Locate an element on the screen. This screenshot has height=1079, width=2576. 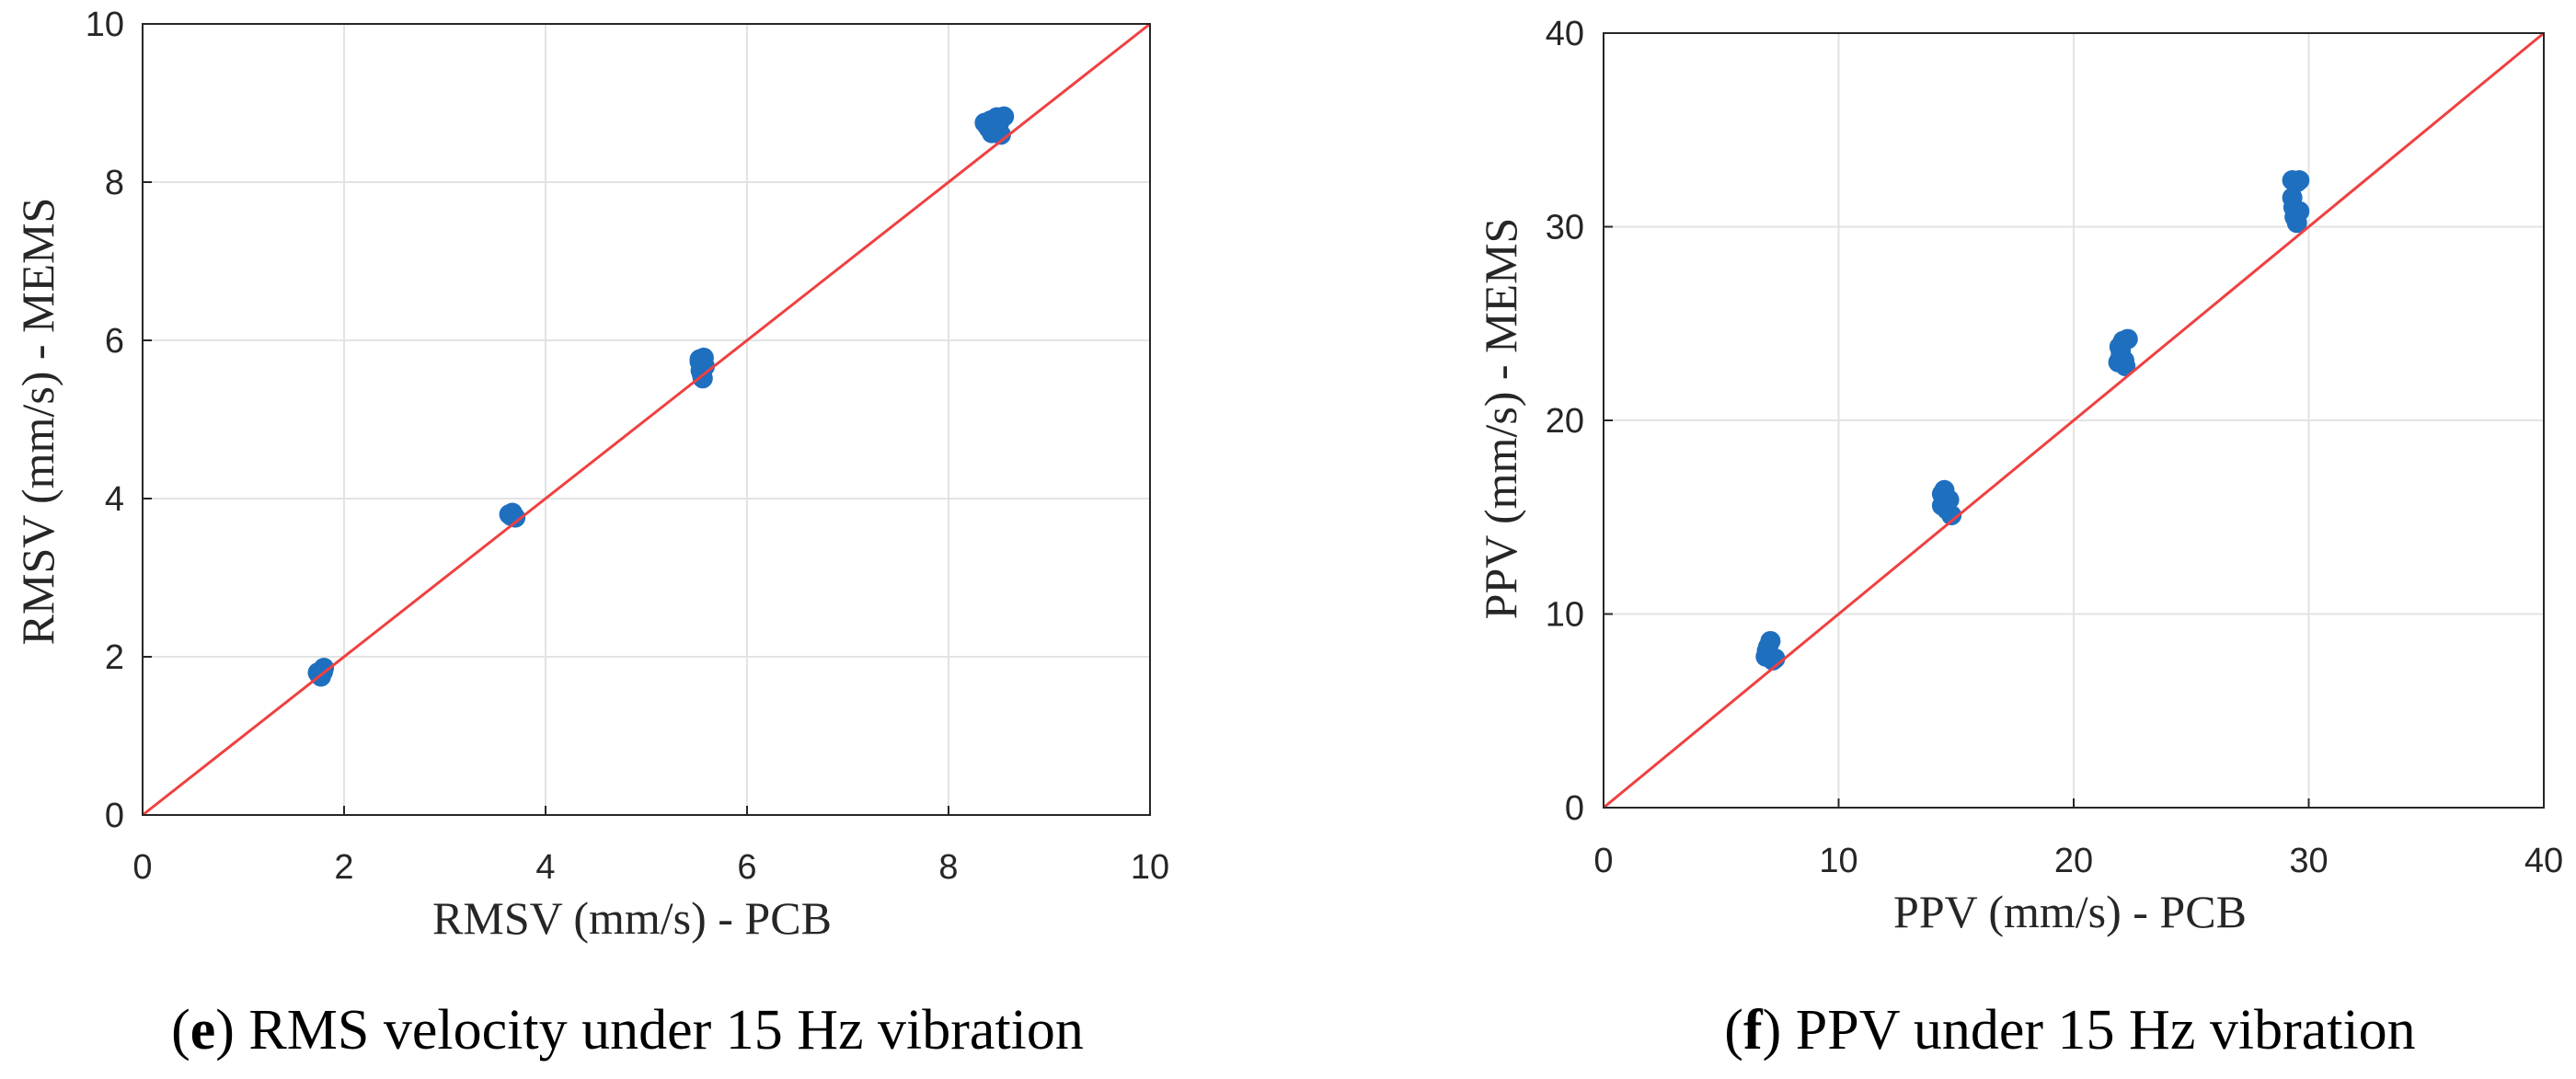
panel-e-y-tick-label-2: 4 is located at coordinates (114, 499).